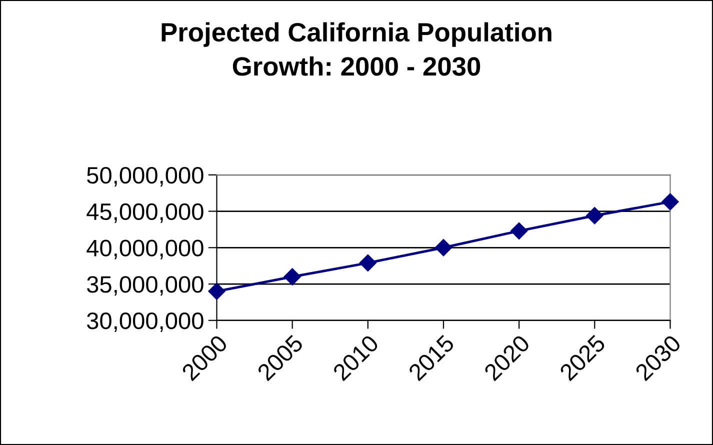 This screenshot has width=713, height=445. I want to click on y-tick-label: 30,000,000, so click(145, 322).